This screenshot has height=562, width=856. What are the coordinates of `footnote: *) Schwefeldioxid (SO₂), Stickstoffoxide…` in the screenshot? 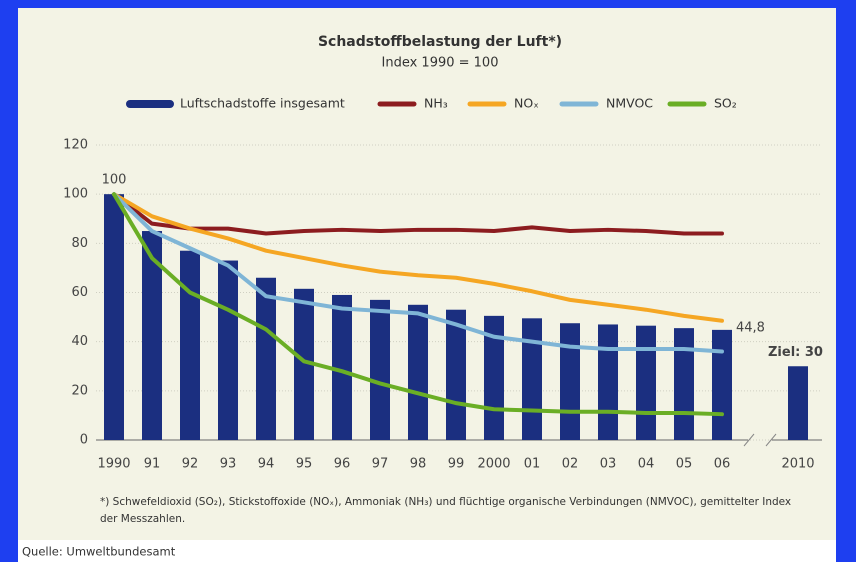 It's located at (445, 502).